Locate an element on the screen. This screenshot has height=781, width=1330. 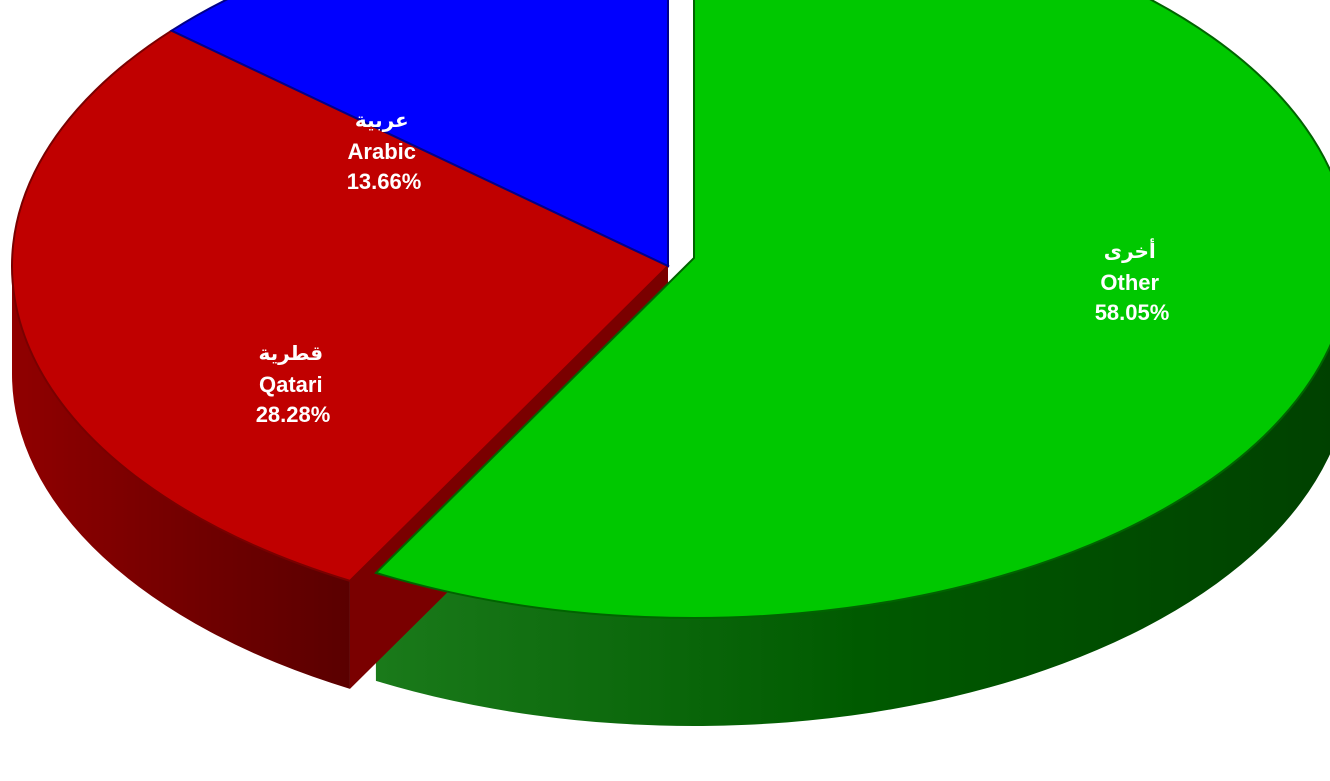
slice-label-qatari-ar: قطرية is located at coordinates (290, 354).